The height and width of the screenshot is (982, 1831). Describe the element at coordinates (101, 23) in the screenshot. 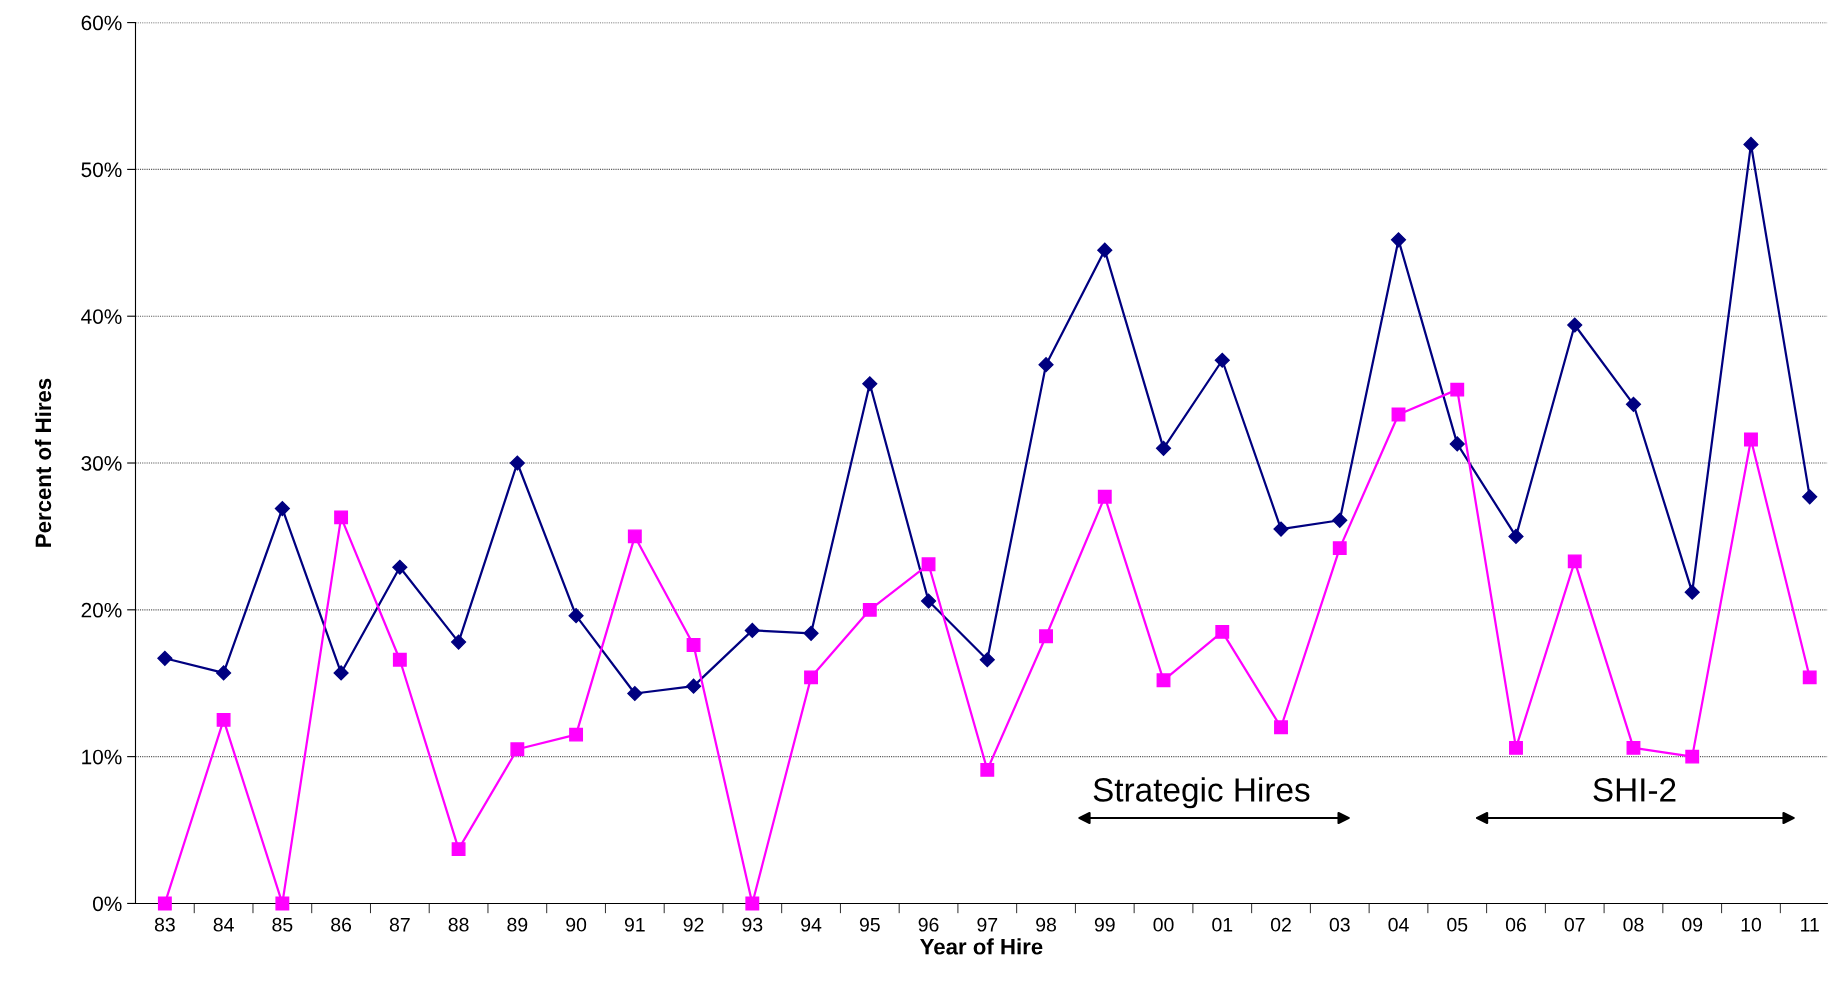

I see `y-tick-label: 60%` at that location.